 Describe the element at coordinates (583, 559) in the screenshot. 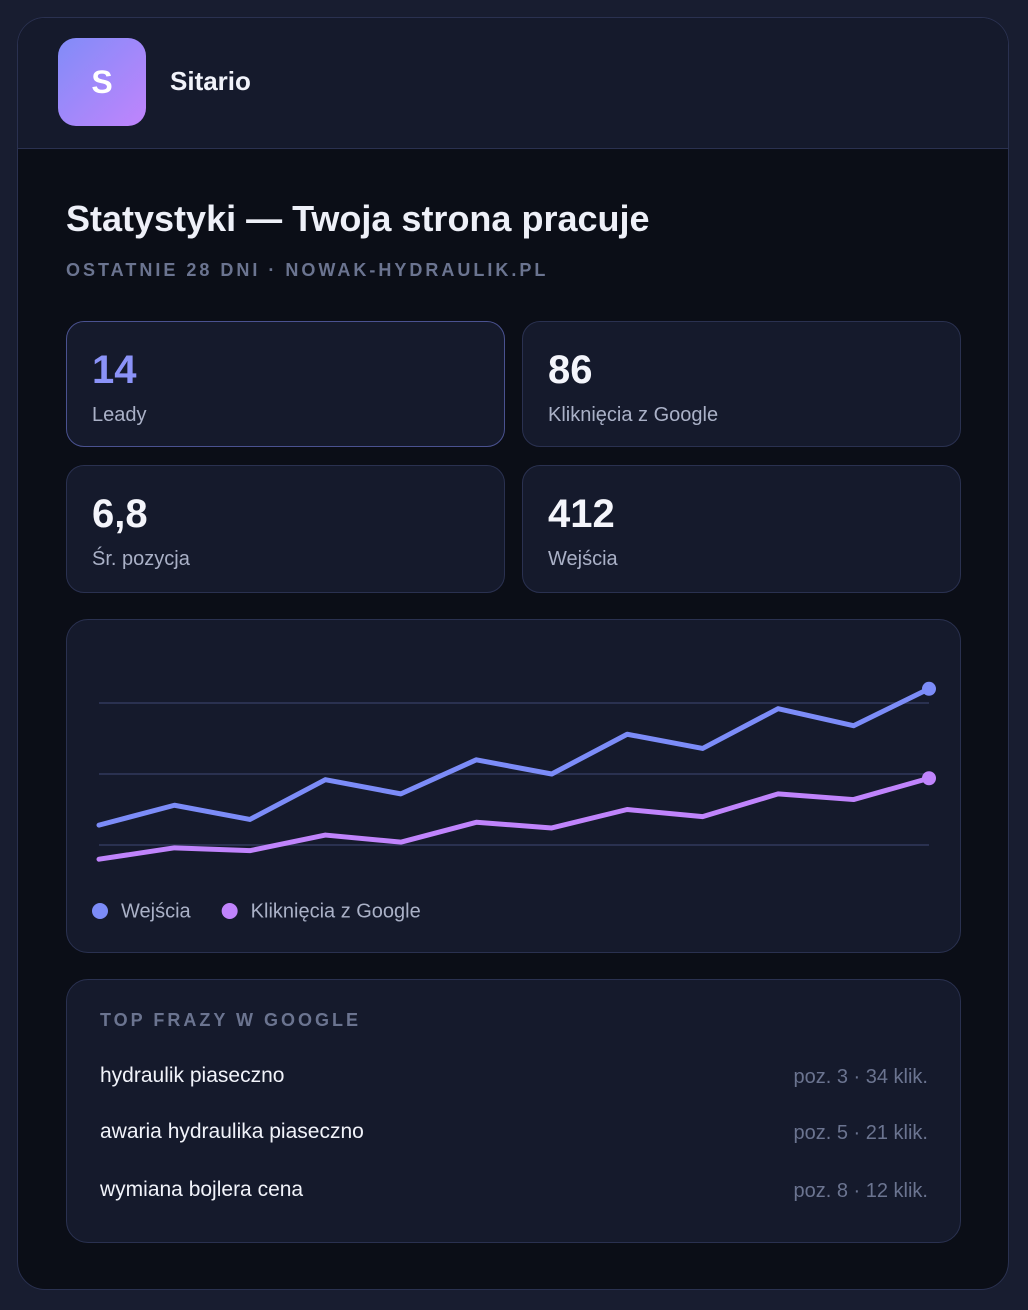

I see `stat-label: Wejścia` at that location.